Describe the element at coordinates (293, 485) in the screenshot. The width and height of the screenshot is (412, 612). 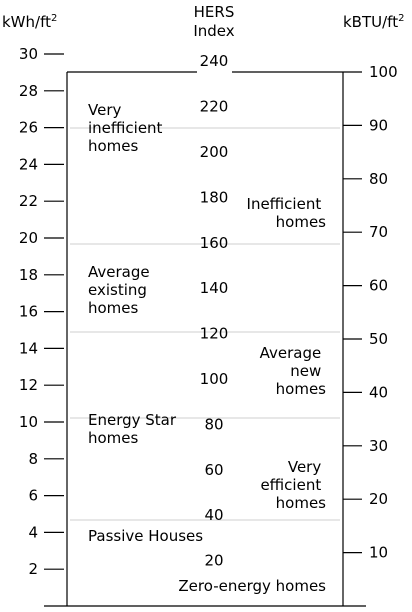
I see `label-very-efficient: Very efficient homes` at that location.